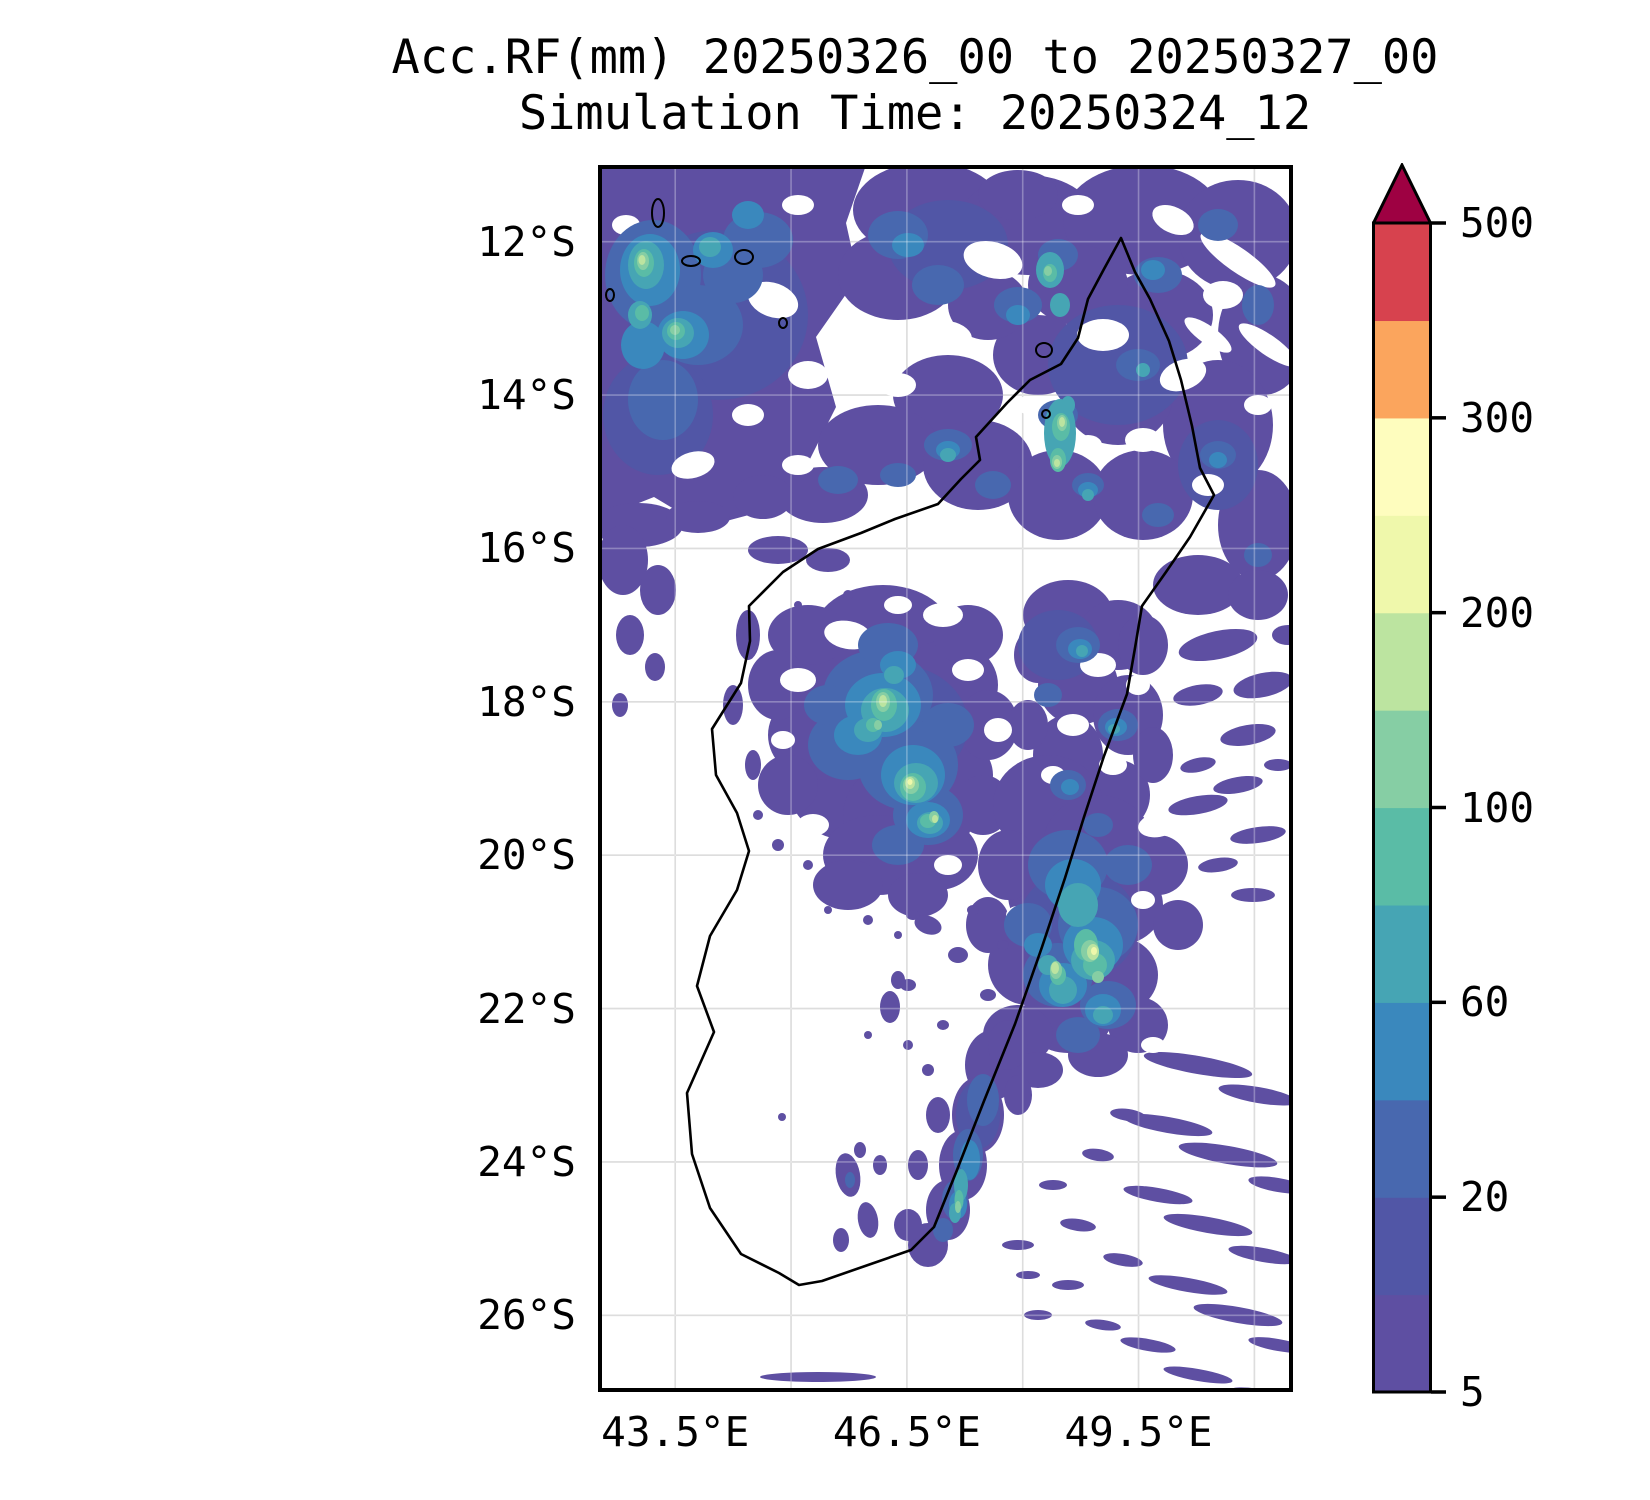 The image size is (1650, 1500). Describe the element at coordinates (1497, 223) in the screenshot. I see `colorbar-tick-label: 500` at that location.